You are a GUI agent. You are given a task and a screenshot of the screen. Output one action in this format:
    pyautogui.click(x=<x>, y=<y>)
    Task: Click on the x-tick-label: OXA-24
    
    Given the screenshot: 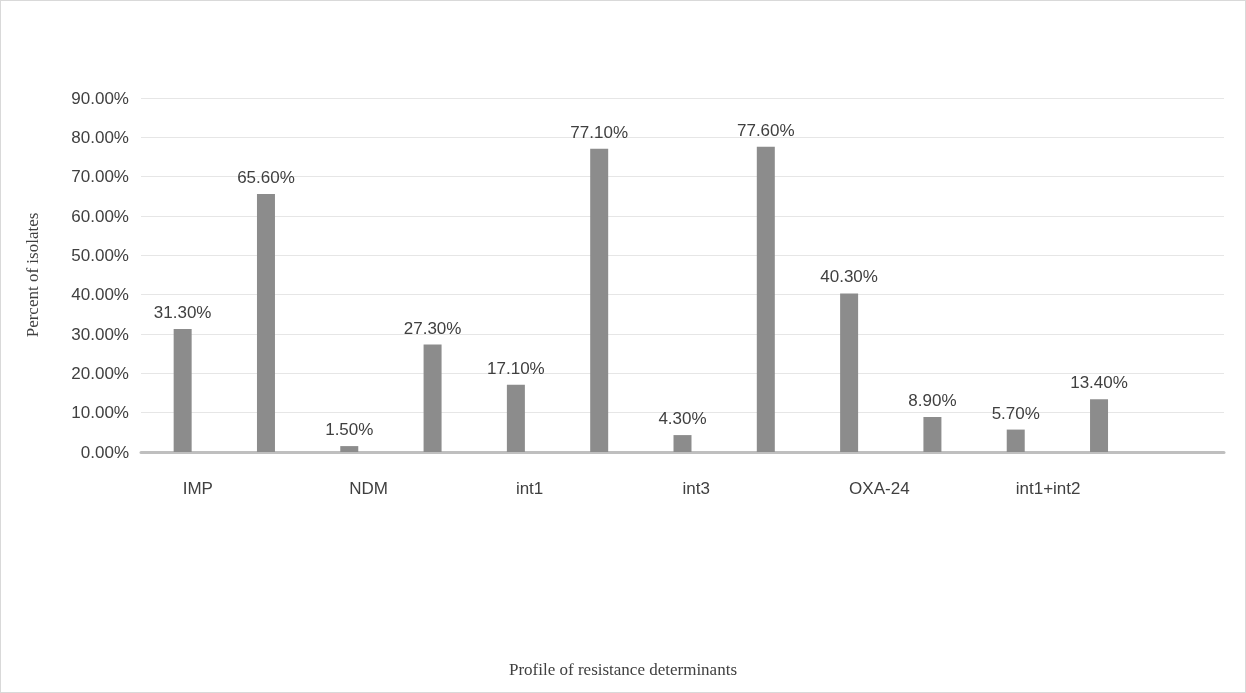 What is the action you would take?
    pyautogui.click(x=879, y=488)
    